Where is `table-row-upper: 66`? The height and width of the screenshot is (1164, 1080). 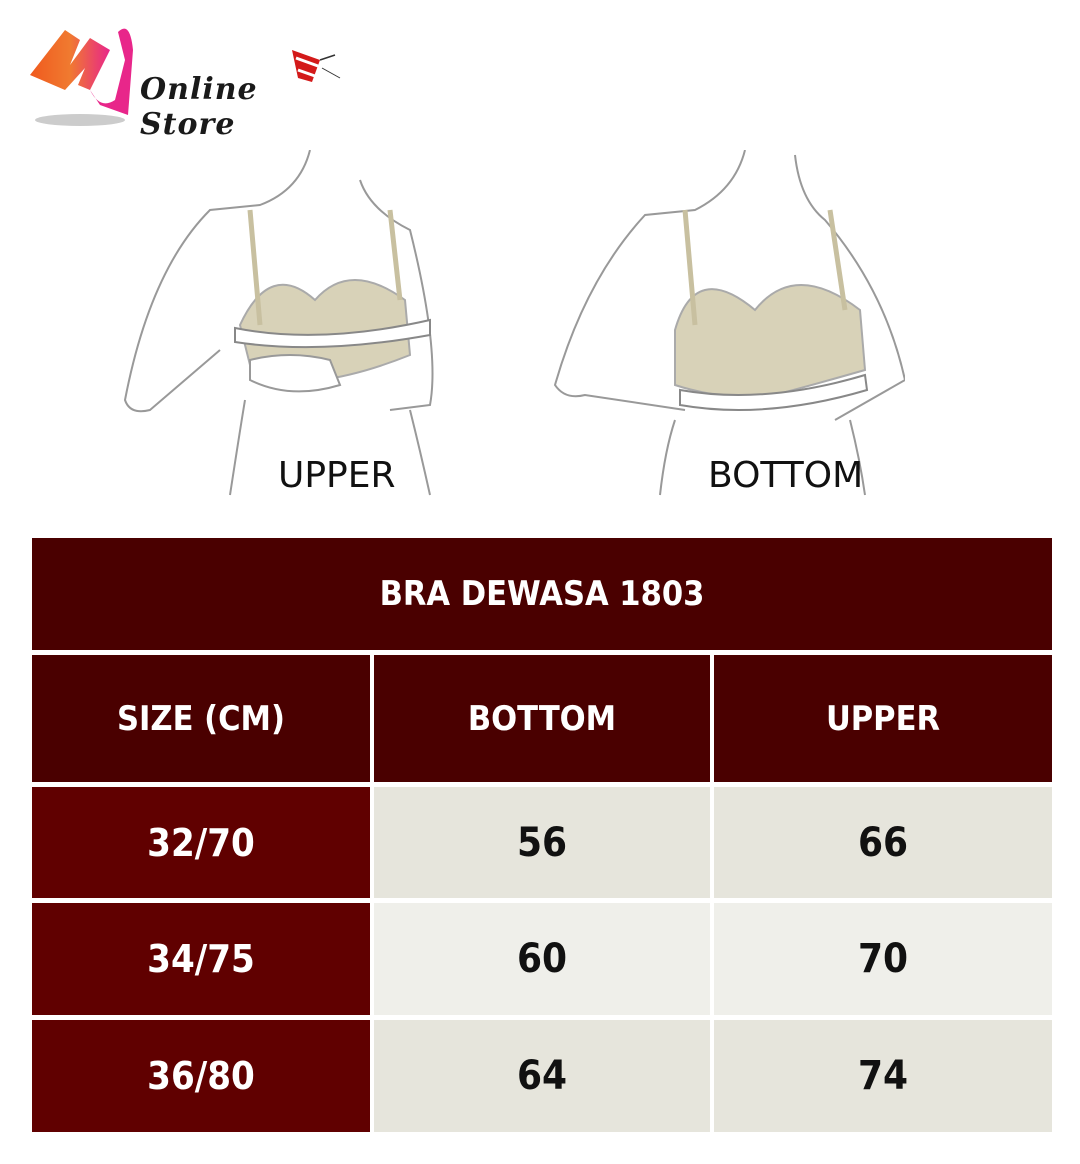
table-row-upper: 66 is located at coordinates (883, 842).